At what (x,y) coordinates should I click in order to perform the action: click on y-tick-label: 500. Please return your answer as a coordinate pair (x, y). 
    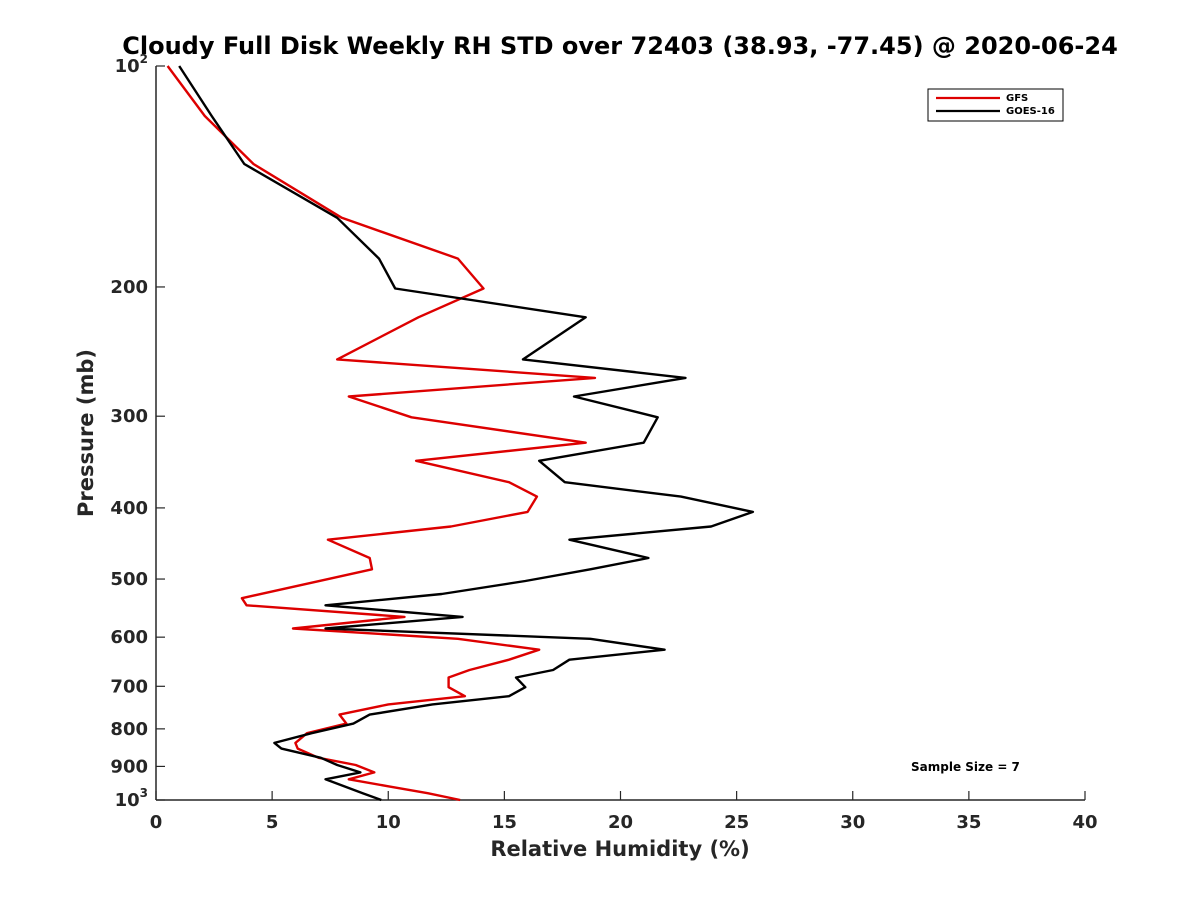
    Looking at the image, I should click on (129, 579).